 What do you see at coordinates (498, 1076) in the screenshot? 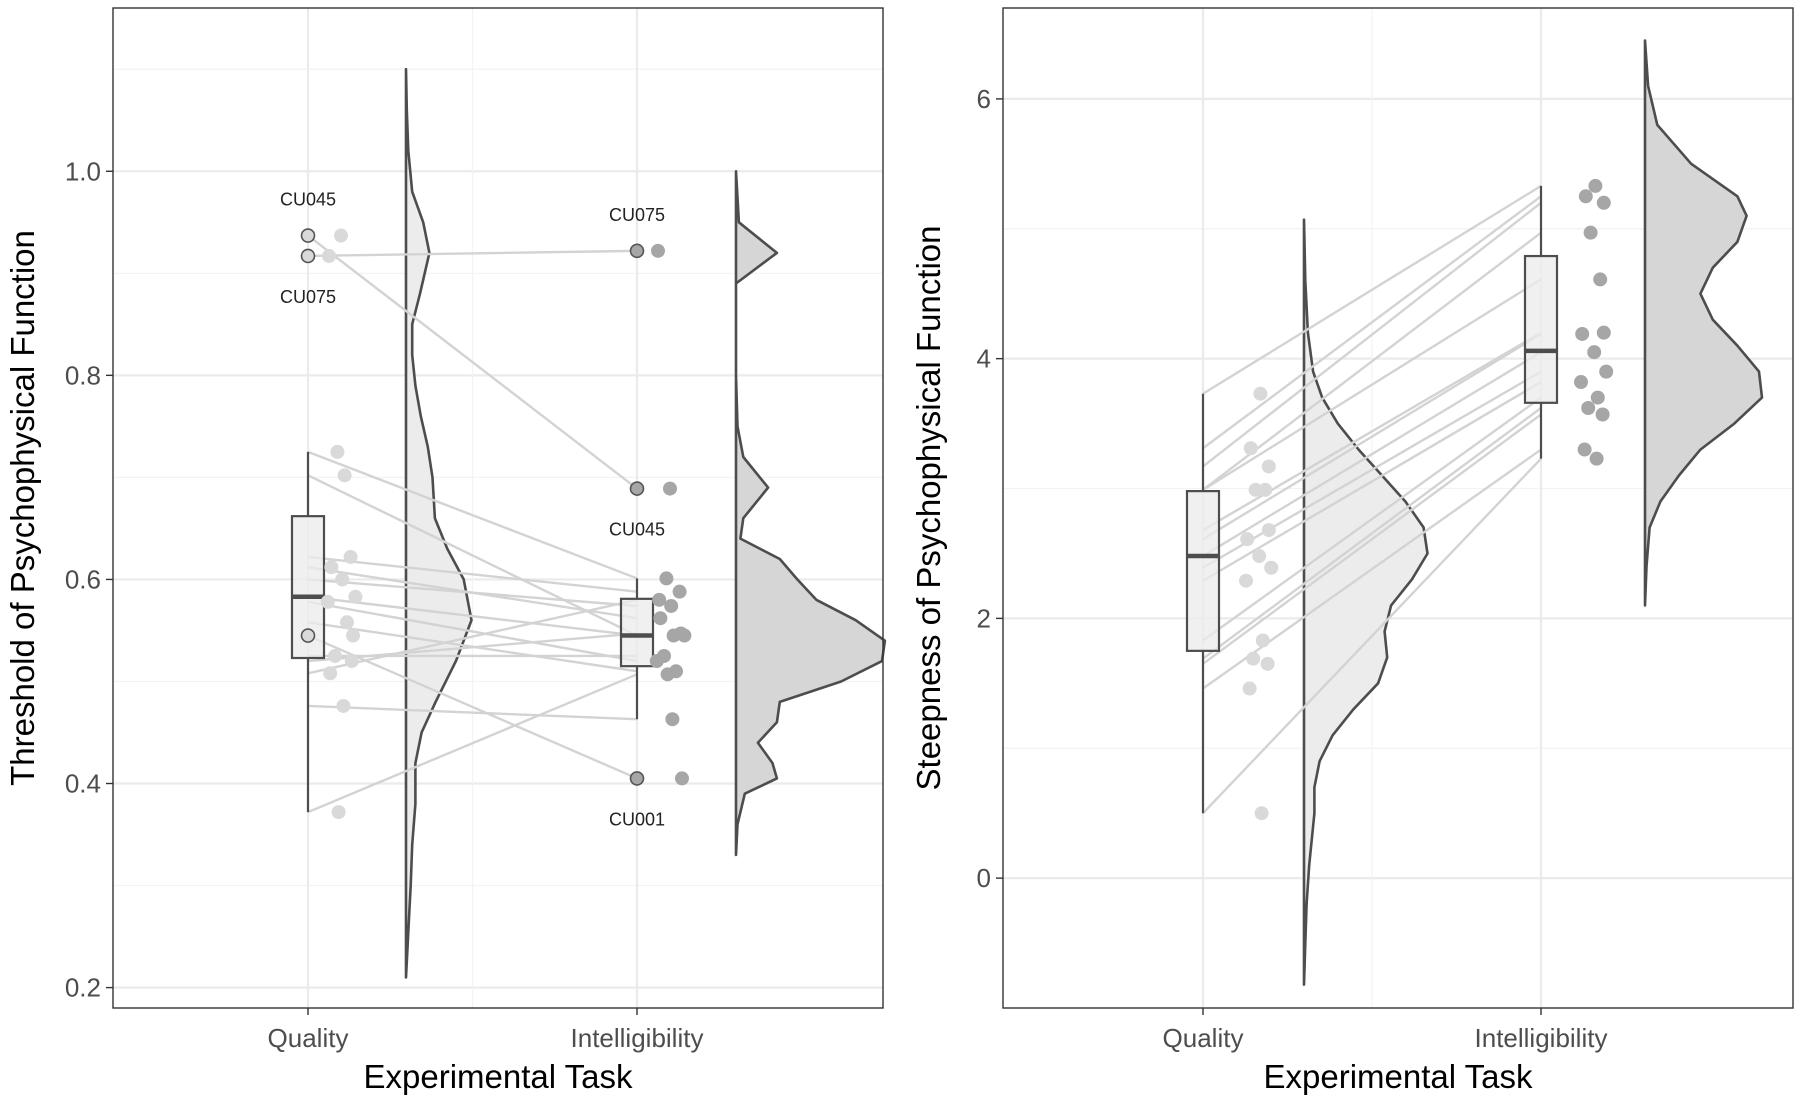
I see `threshold-x-axis-title: Experimental Task` at bounding box center [498, 1076].